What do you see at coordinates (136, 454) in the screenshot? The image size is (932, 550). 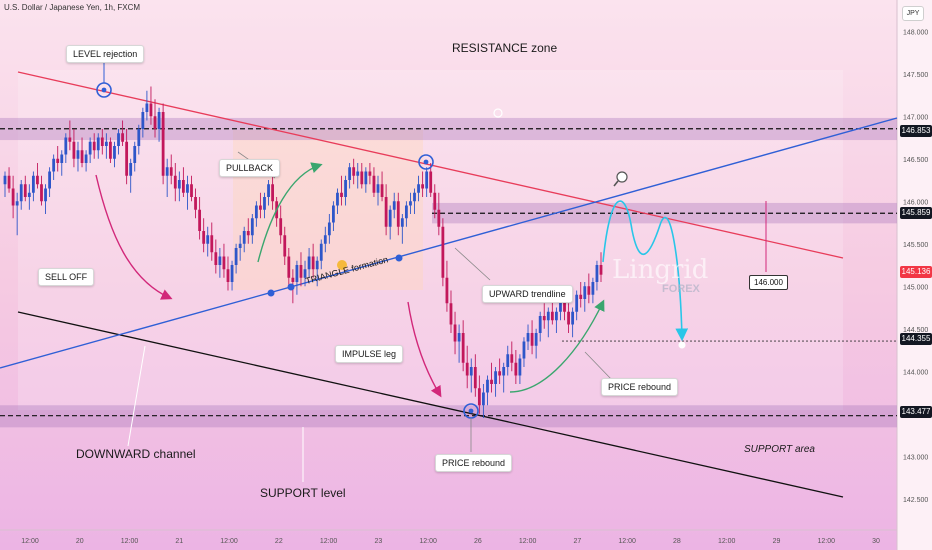 I see `downward-channel-label: DOWNWARD channel` at bounding box center [136, 454].